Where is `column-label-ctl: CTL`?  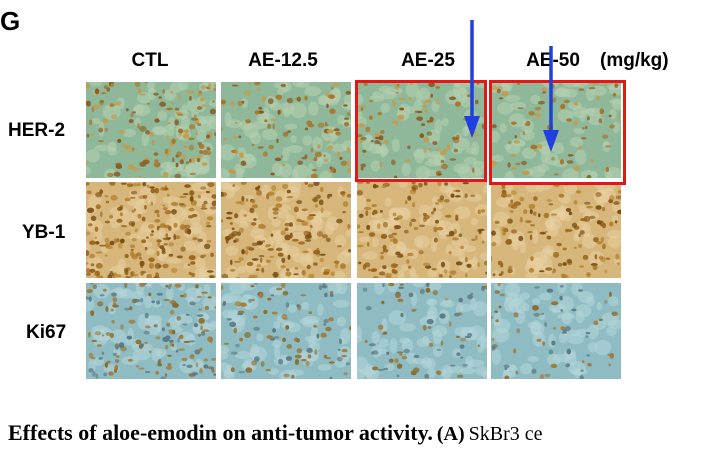 column-label-ctl: CTL is located at coordinates (150, 60).